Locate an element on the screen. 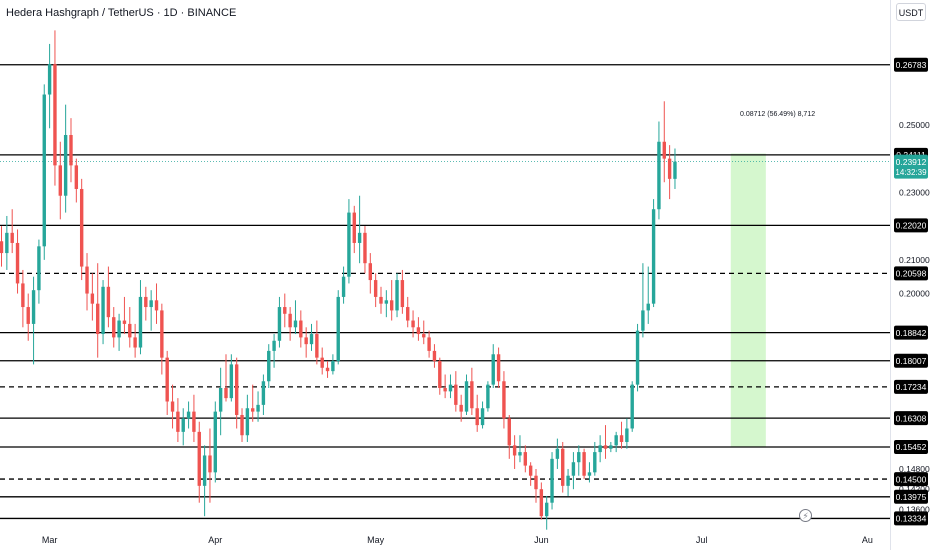 The image size is (932, 550). date-label: Jun is located at coordinates (541, 540).